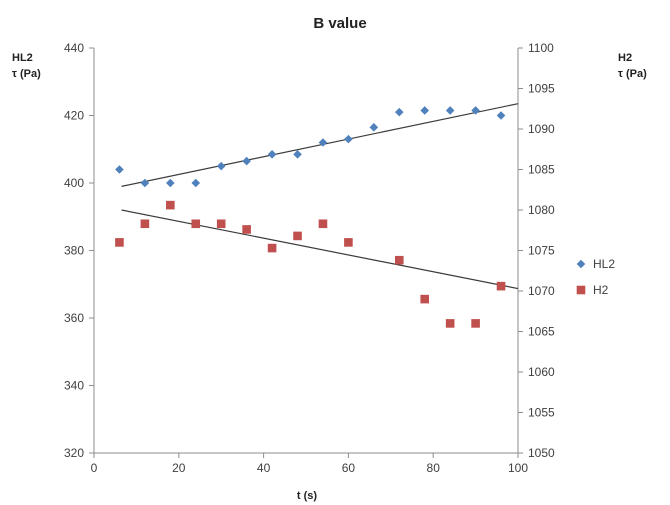 The height and width of the screenshot is (505, 670). What do you see at coordinates (349, 468) in the screenshot?
I see `x-tick-label: 60` at bounding box center [349, 468].